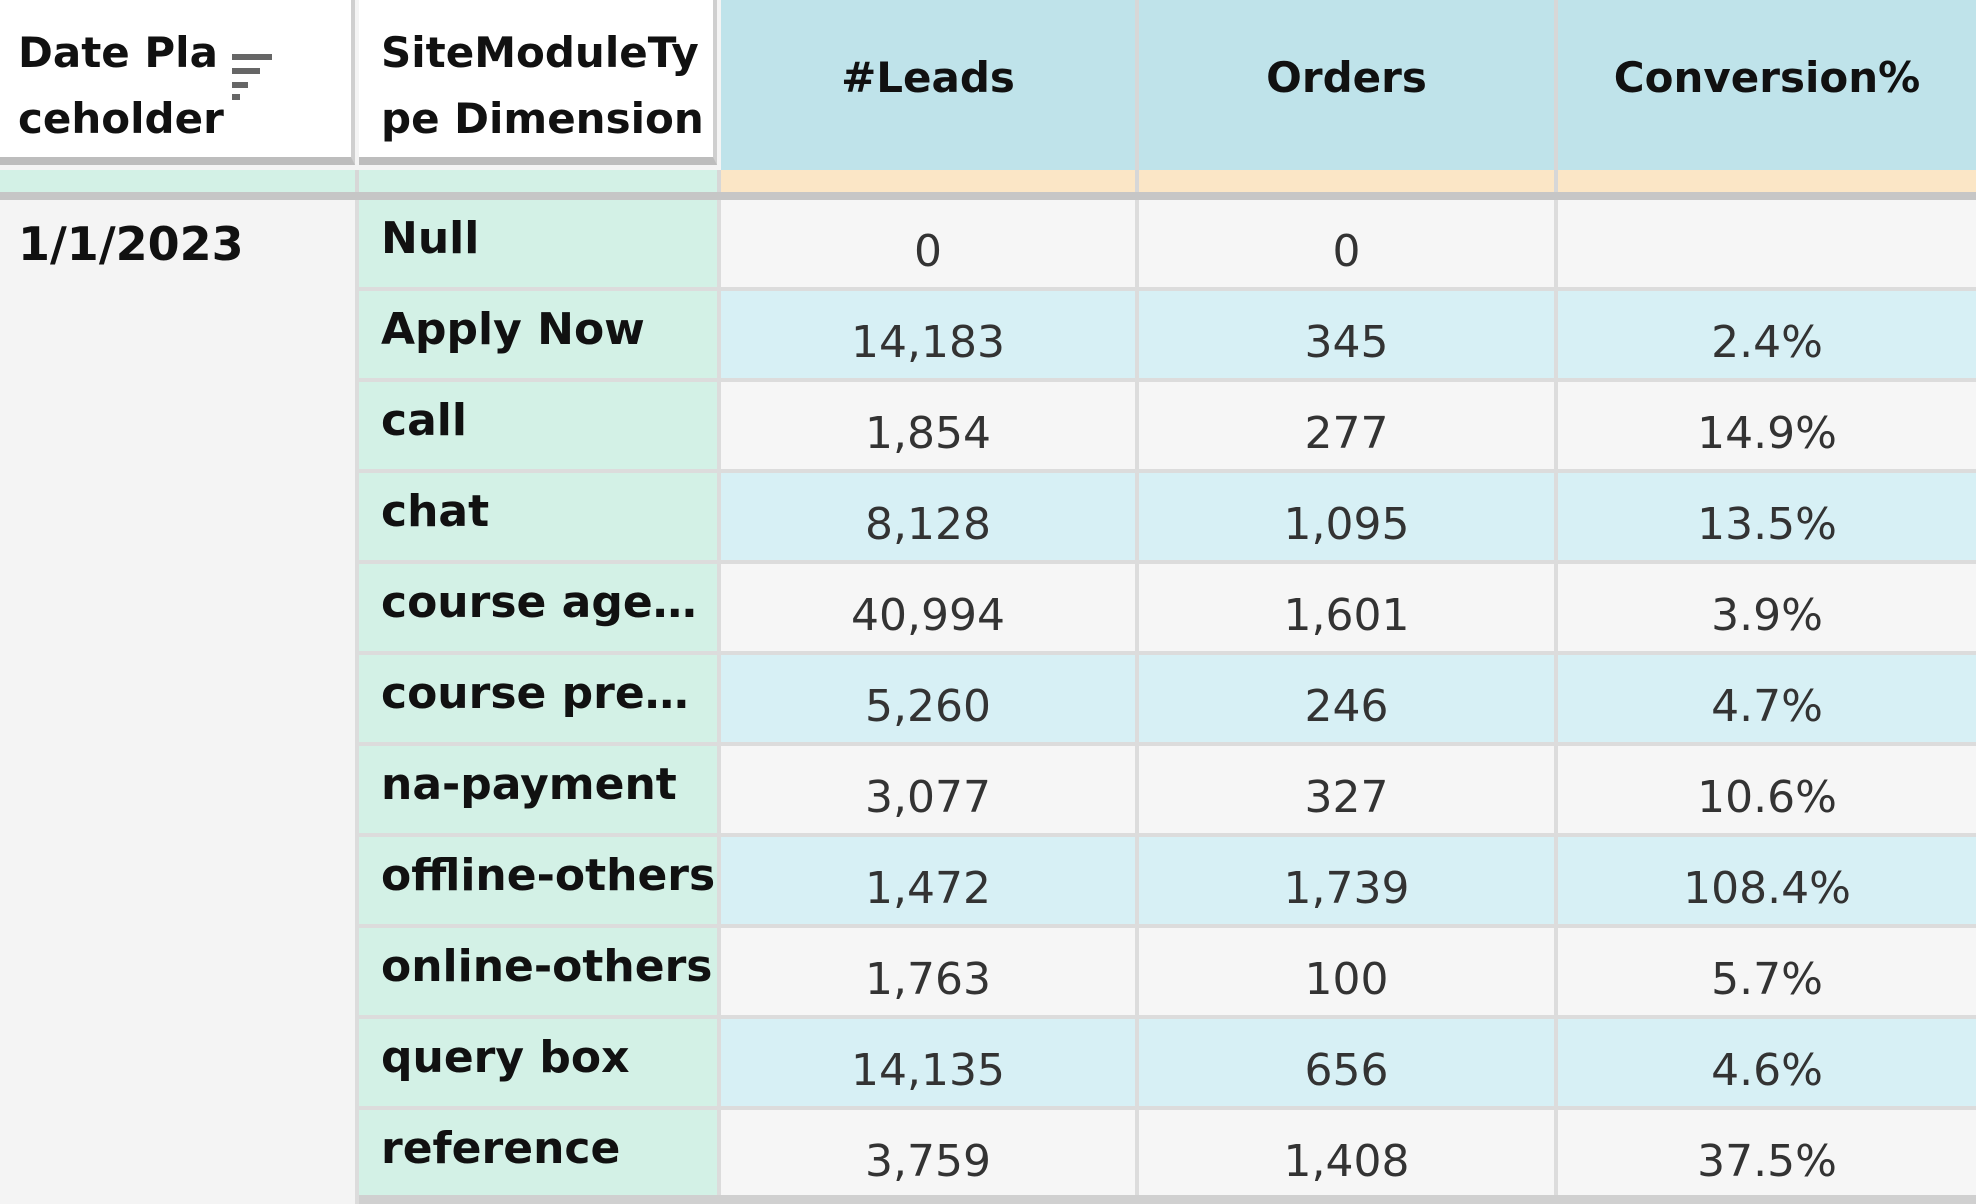 This screenshot has width=1976, height=1204. I want to click on site-module-cell: na-payment, so click(540, 791).